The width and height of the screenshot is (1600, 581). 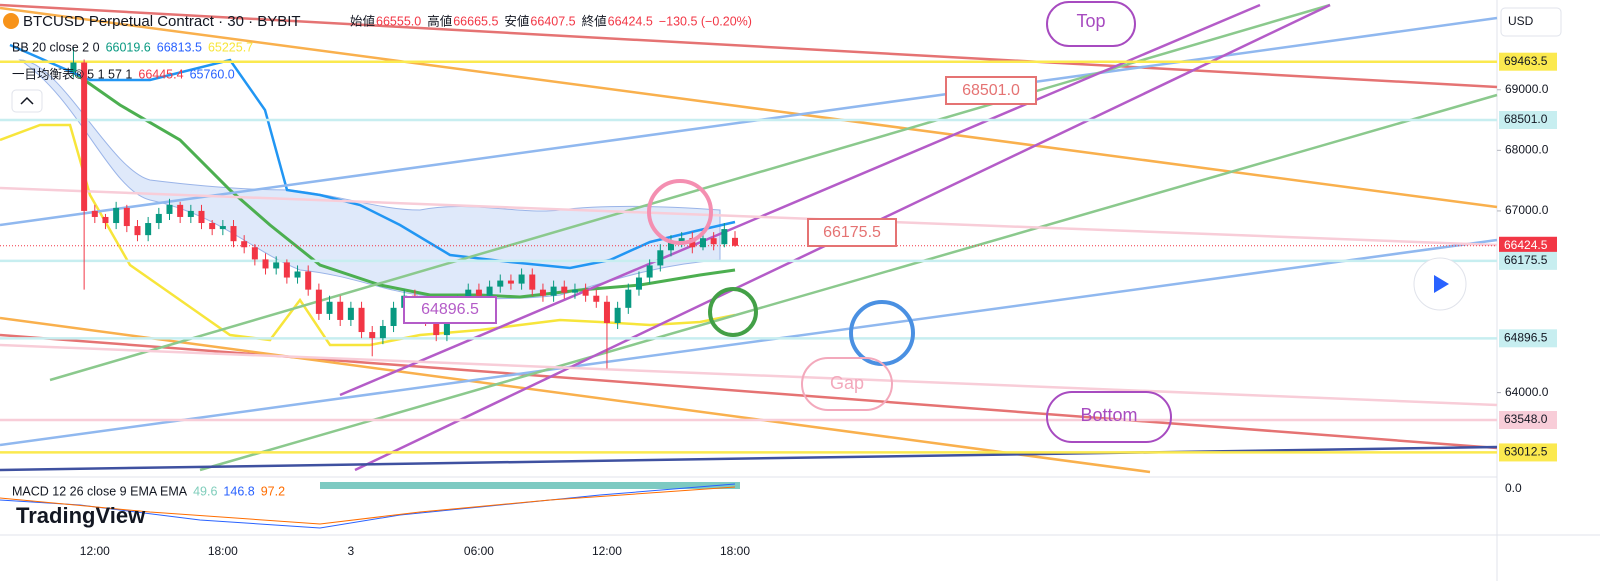 I want to click on price-label: 69463.5, so click(x=1526, y=61).